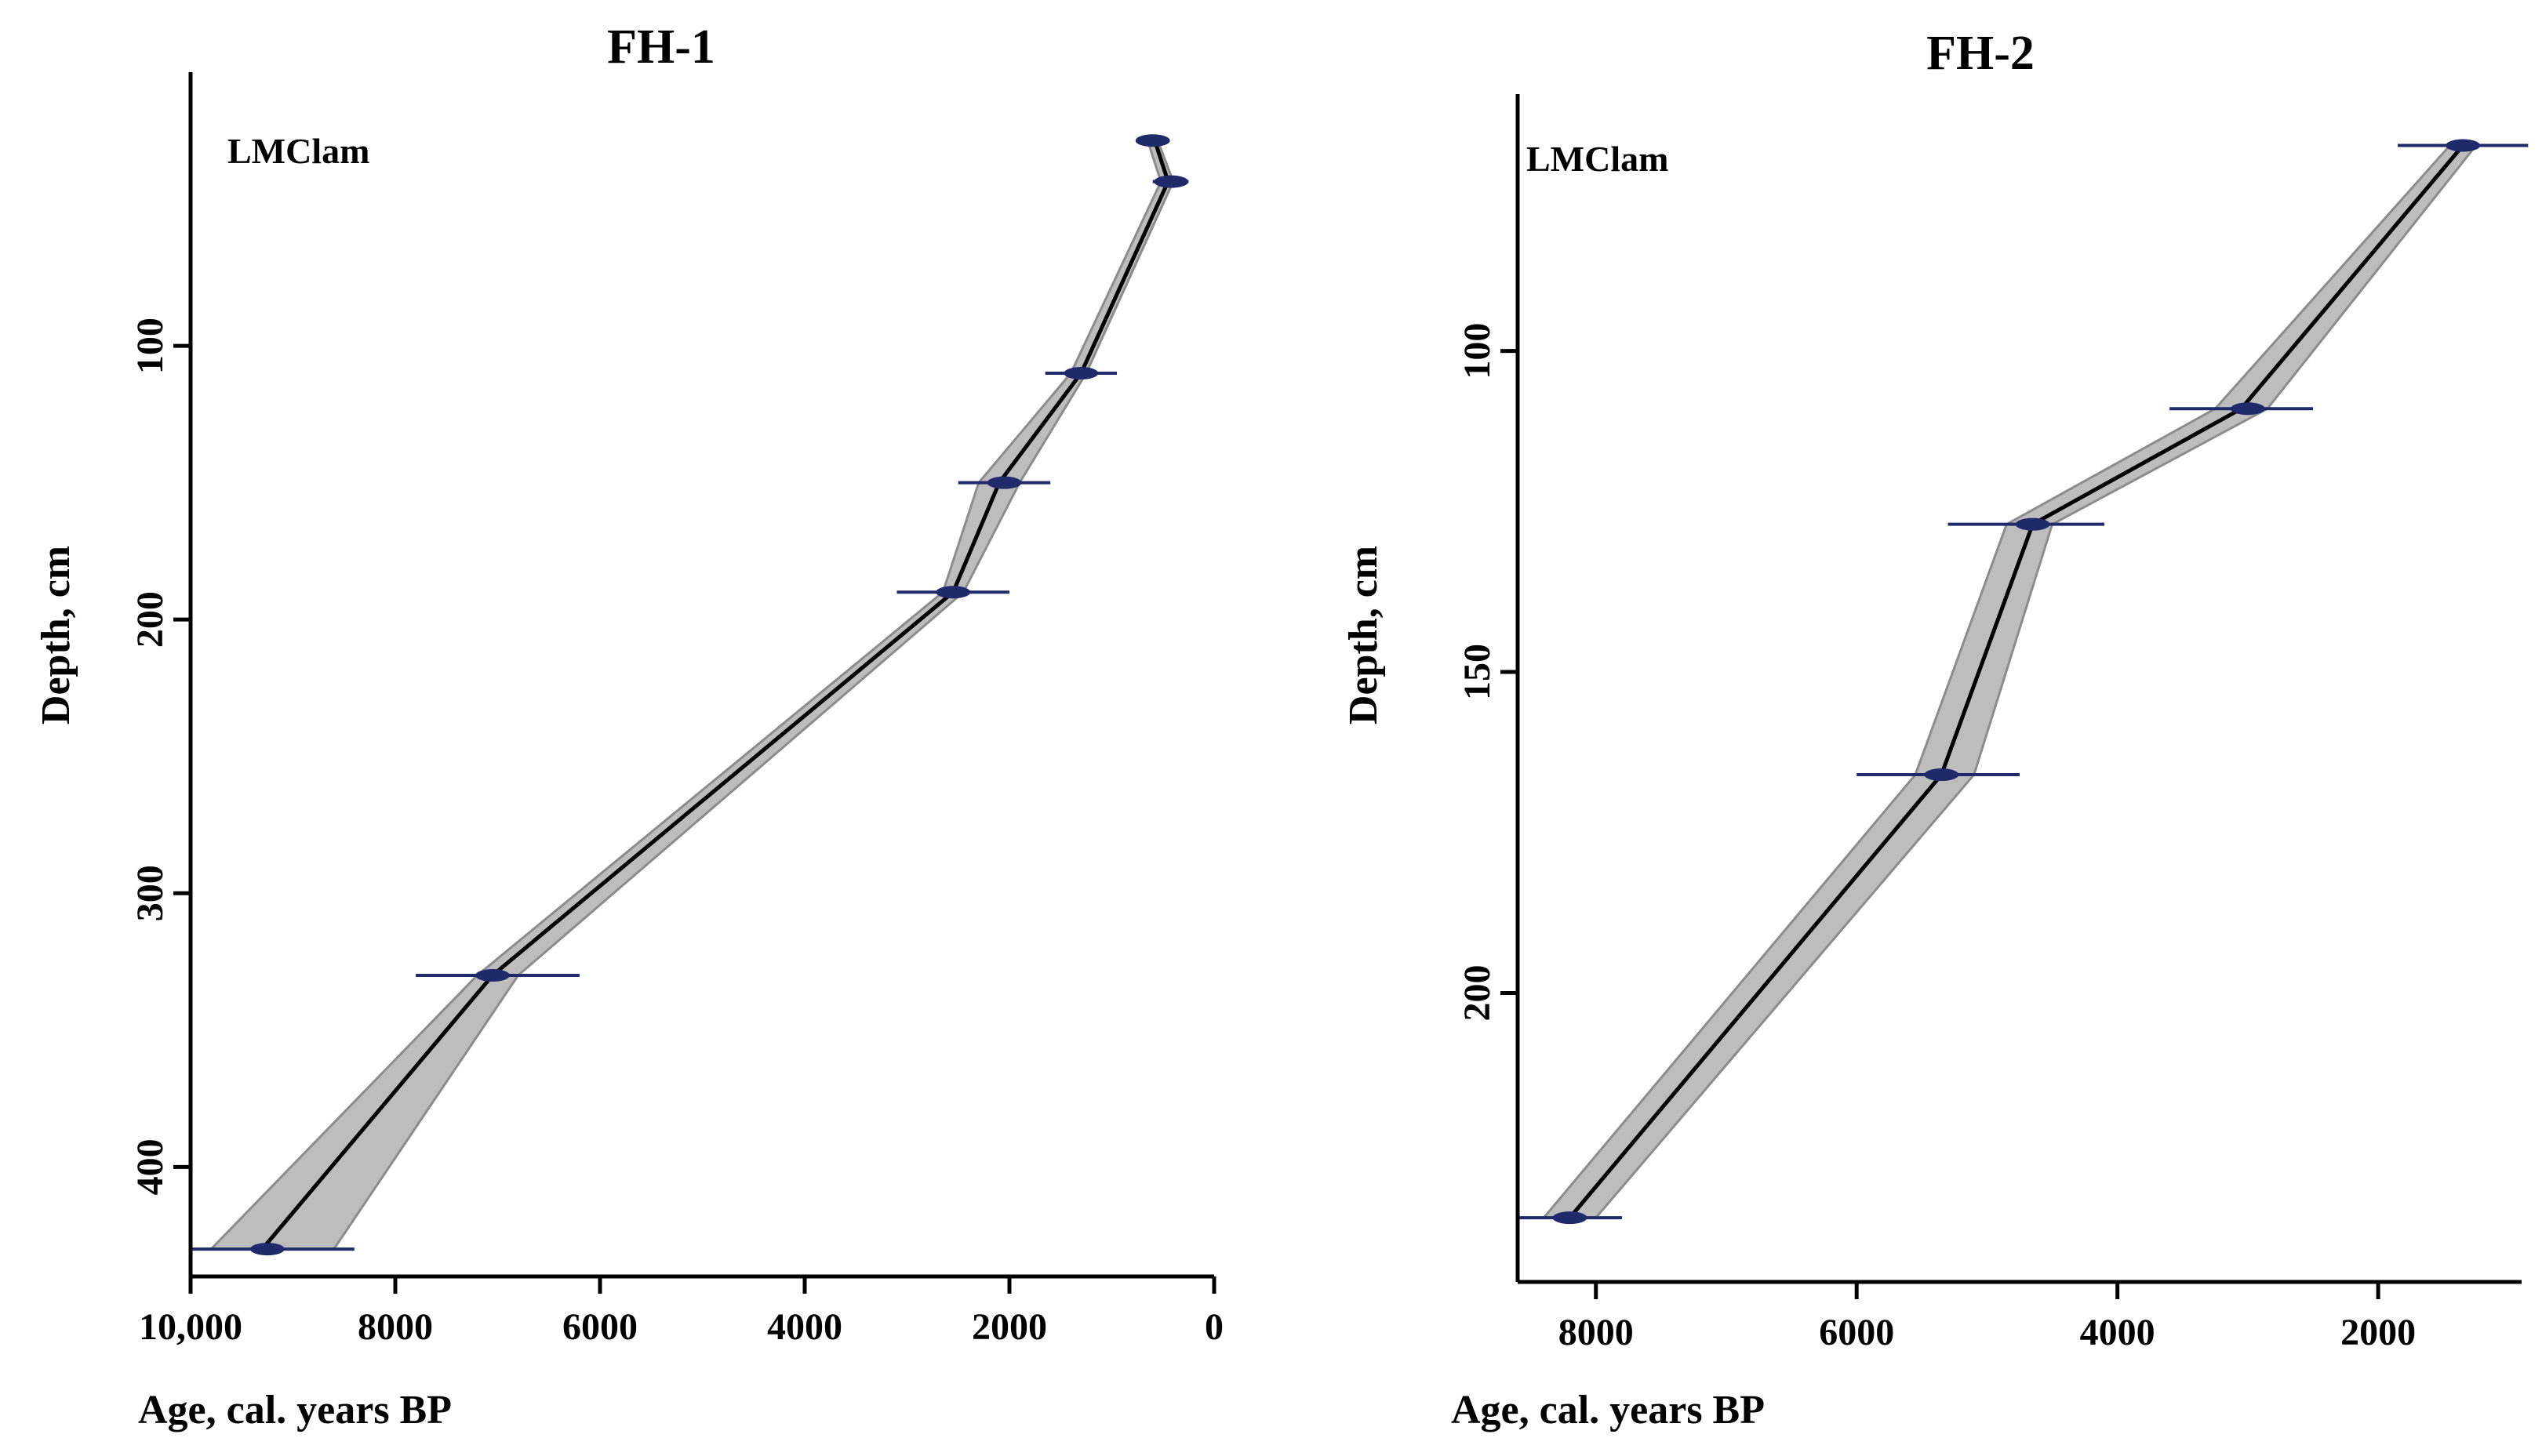 Image resolution: width=2542 pixels, height=1456 pixels. I want to click on chart-title: FH-1, so click(661, 47).